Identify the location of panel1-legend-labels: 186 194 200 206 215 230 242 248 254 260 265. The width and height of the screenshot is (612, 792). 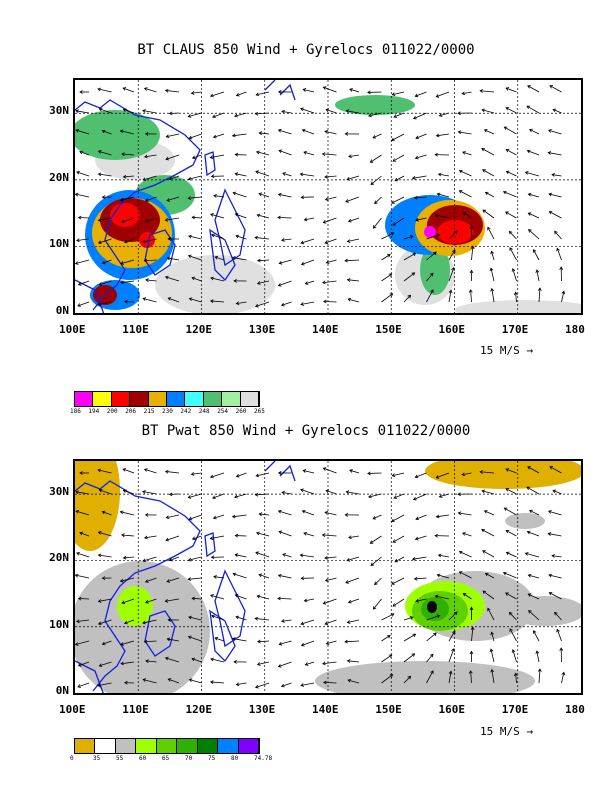
(168, 412).